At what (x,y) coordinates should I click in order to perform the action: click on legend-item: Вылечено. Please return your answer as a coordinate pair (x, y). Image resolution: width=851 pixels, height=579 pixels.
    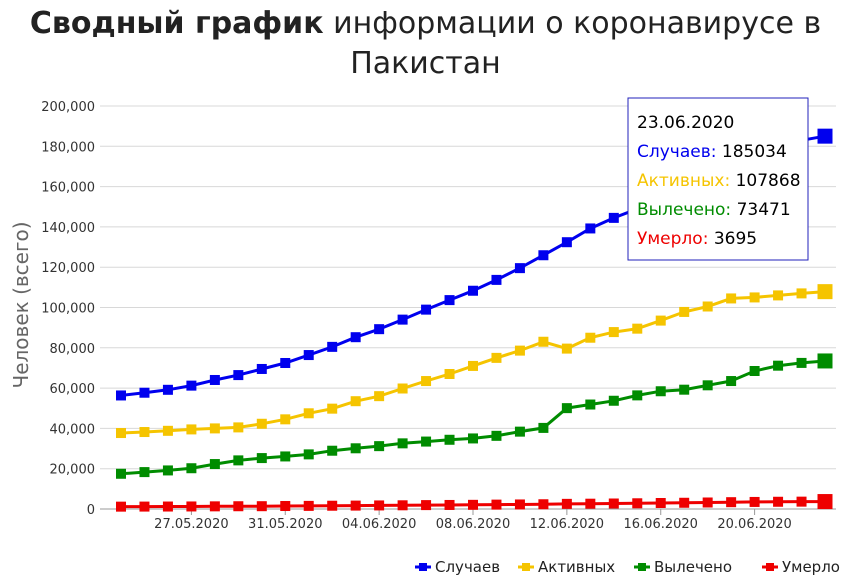
    Looking at the image, I should click on (683, 567).